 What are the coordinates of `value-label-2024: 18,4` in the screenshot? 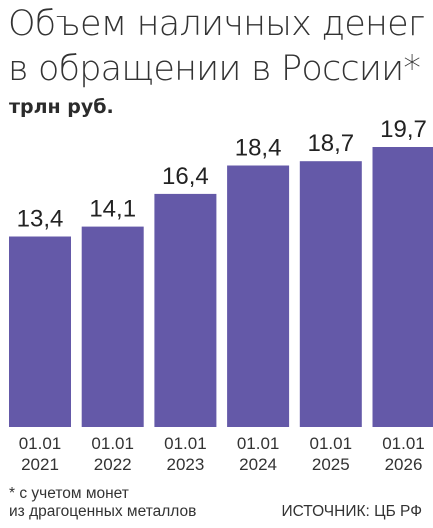 It's located at (258, 148).